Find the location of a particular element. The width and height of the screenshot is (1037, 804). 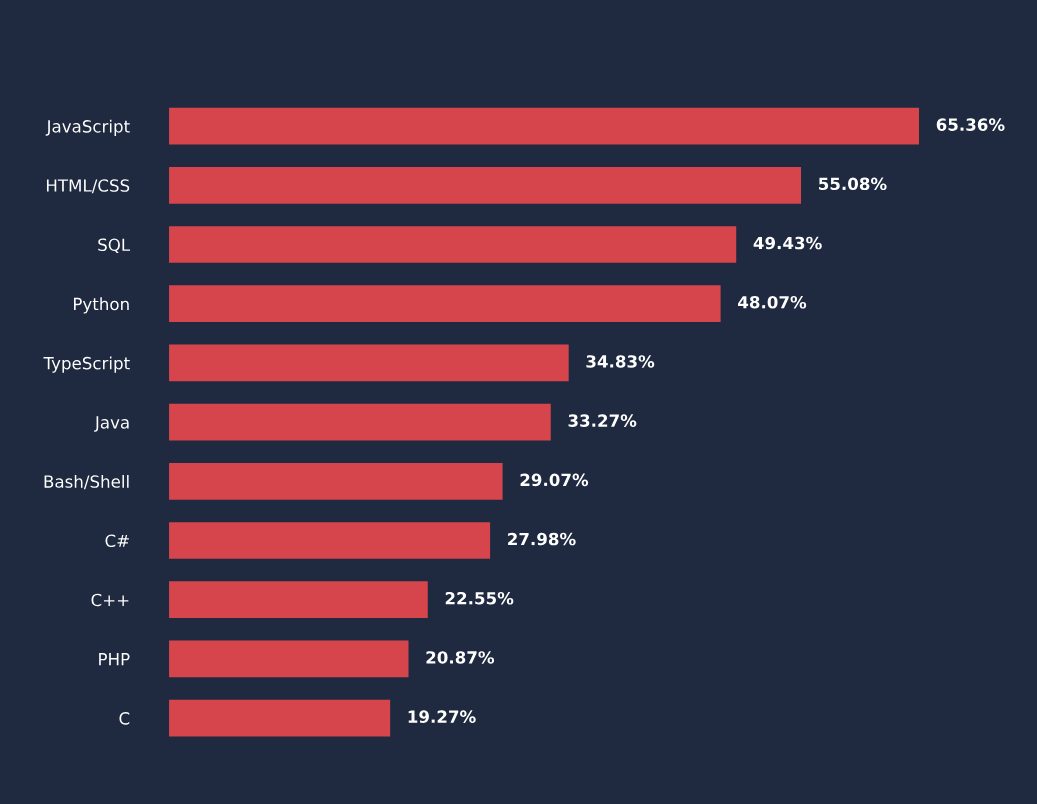

y-tick-label: C++ is located at coordinates (110, 600).